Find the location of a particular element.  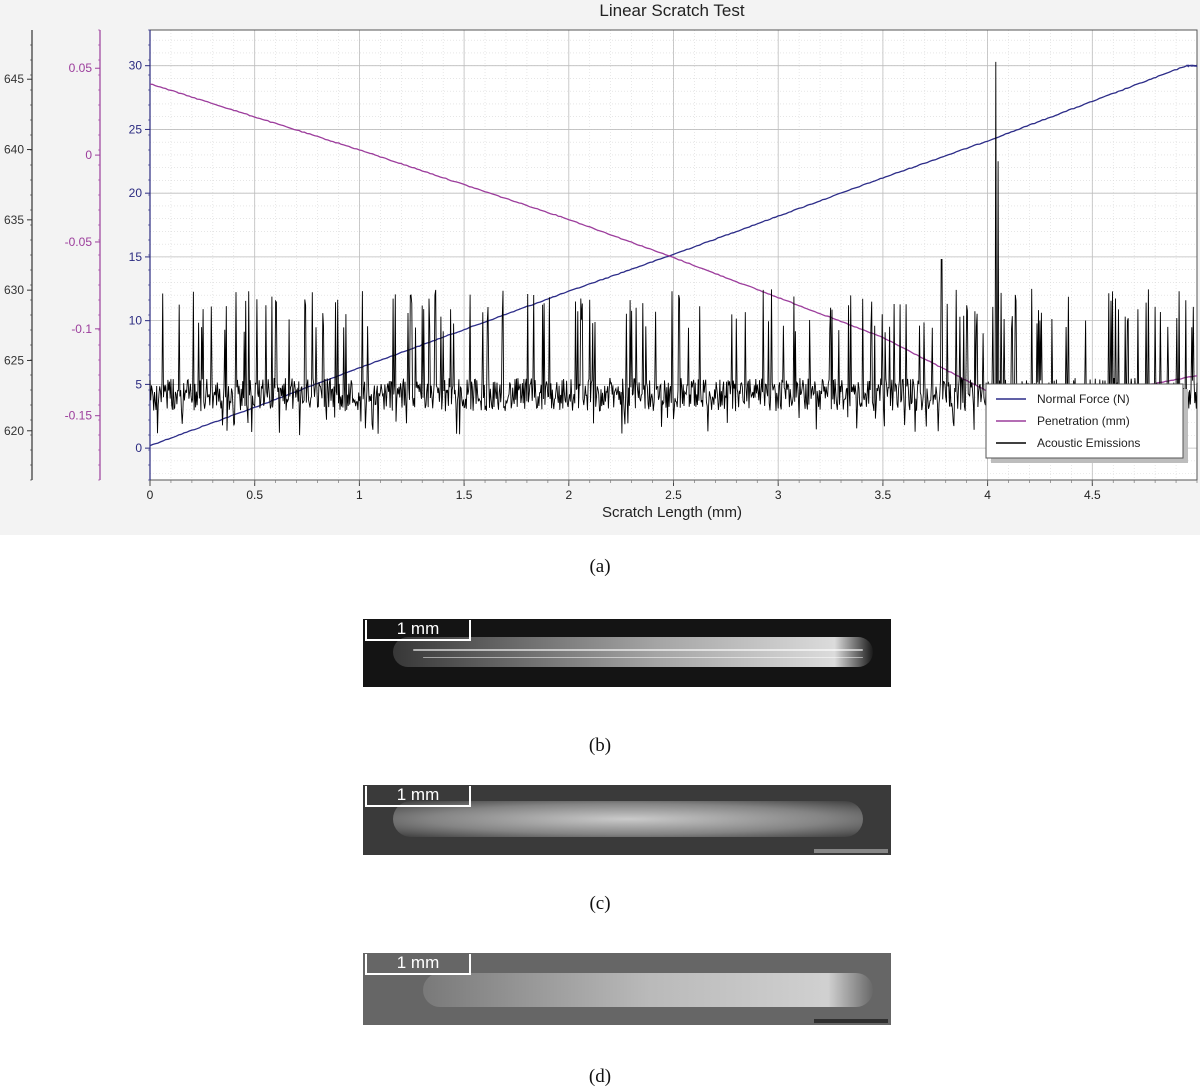

x-tick-label: 0.5 is located at coordinates (254, 495).